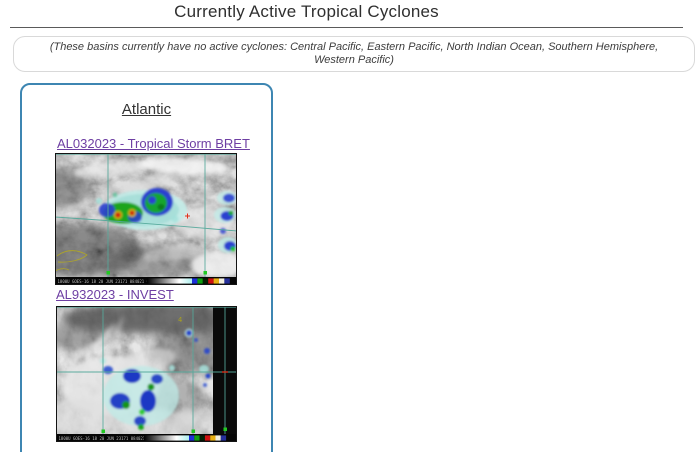 Image resolution: width=699 pixels, height=452 pixels. I want to click on basin-heading: Atlantic, so click(146, 109).